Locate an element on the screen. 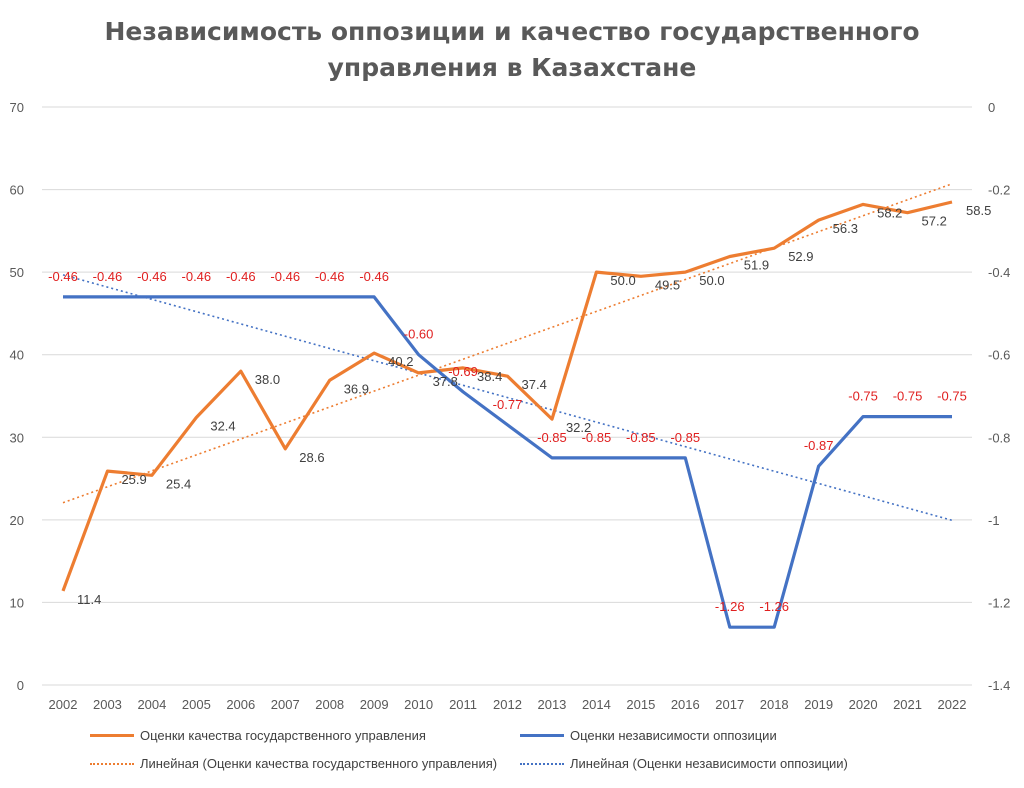 The height and width of the screenshot is (788, 1024). x-tick-label: 2014 is located at coordinates (596, 704).